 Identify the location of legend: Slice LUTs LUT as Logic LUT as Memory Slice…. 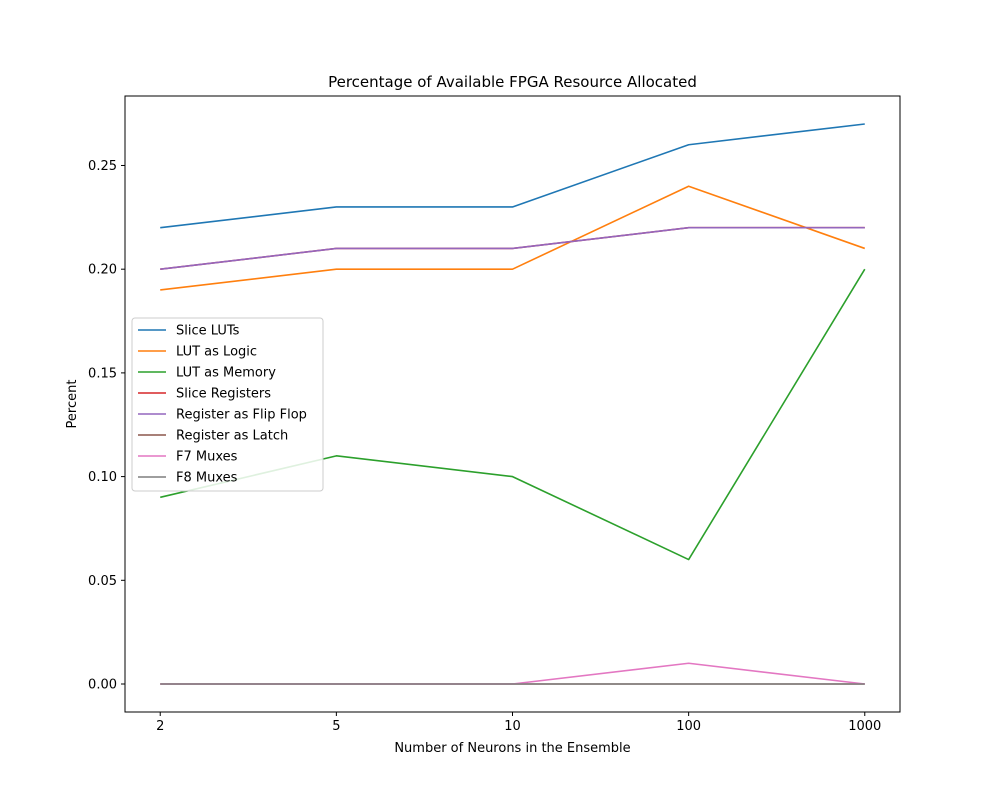
(227, 404).